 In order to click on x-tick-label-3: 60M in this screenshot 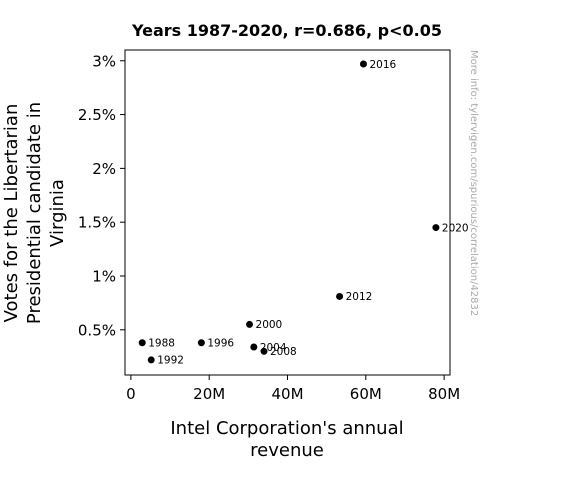, I will do `click(366, 394)`.